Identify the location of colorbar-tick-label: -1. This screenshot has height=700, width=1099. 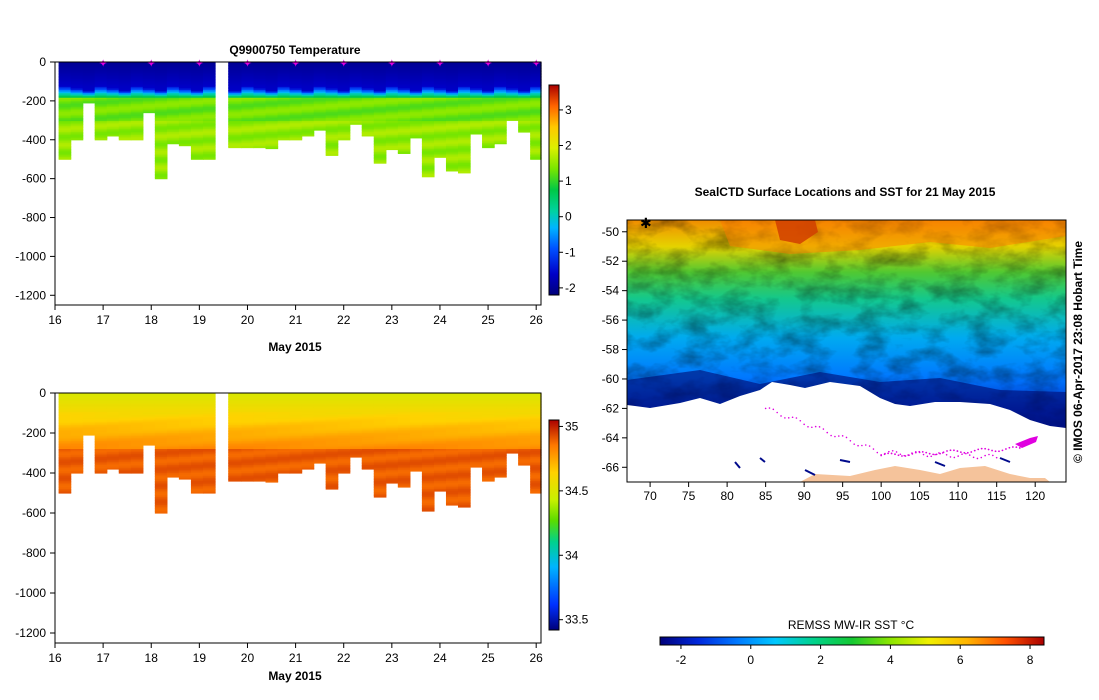
(570, 252).